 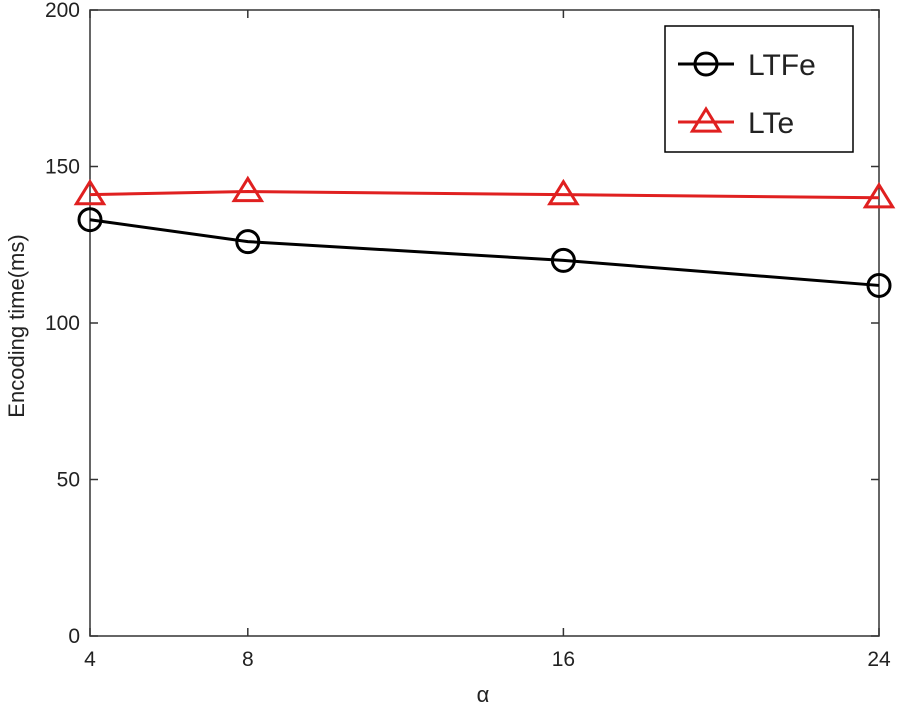 What do you see at coordinates (74, 636) in the screenshot?
I see `y-tick-label: 0` at bounding box center [74, 636].